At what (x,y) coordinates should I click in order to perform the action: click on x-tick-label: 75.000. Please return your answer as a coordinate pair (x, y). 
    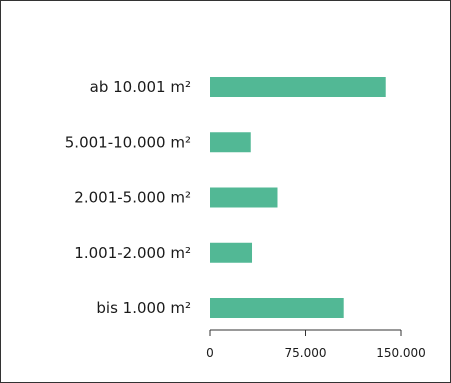
    Looking at the image, I should click on (306, 353).